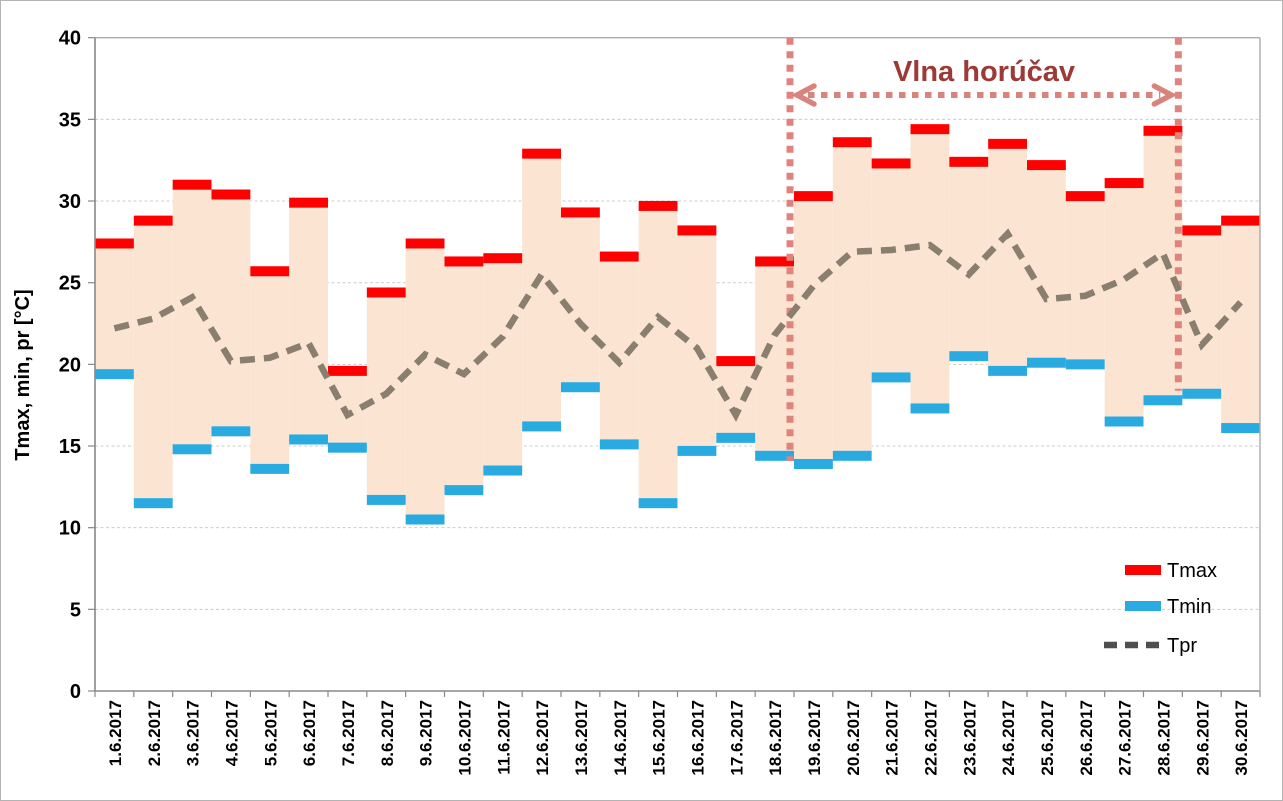 This screenshot has height=801, width=1283. What do you see at coordinates (930, 738) in the screenshot?
I see `x-tick-label: 22.6.2017` at bounding box center [930, 738].